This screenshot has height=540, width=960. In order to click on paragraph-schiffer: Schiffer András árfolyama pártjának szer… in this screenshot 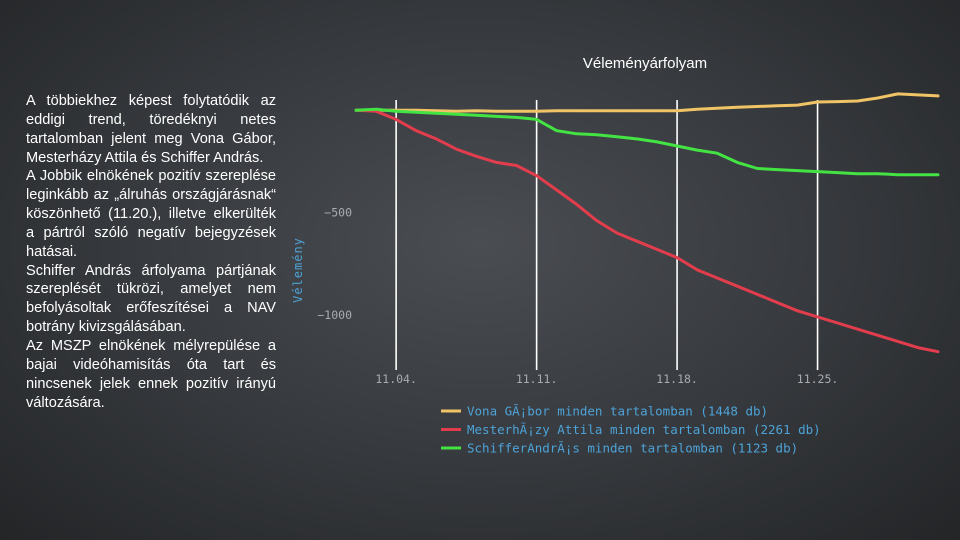, I will do `click(151, 299)`.